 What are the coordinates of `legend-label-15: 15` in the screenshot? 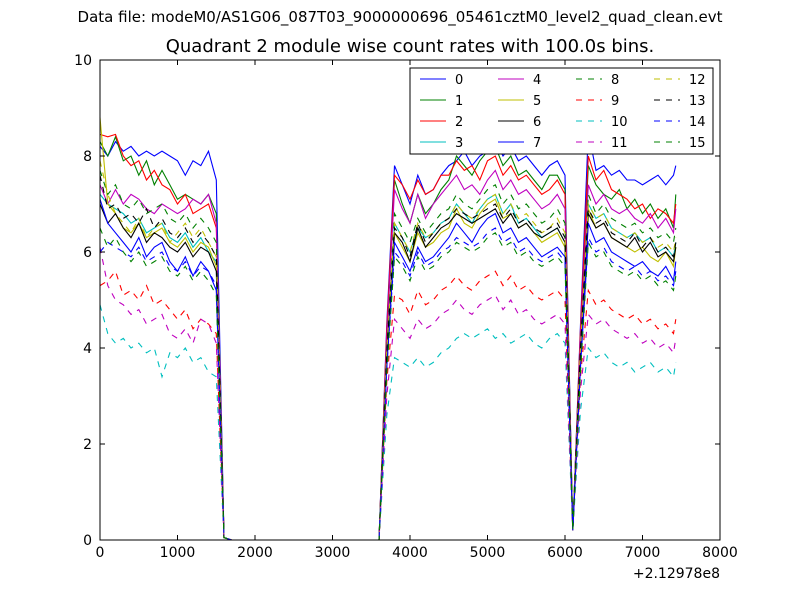 It's located at (697, 143).